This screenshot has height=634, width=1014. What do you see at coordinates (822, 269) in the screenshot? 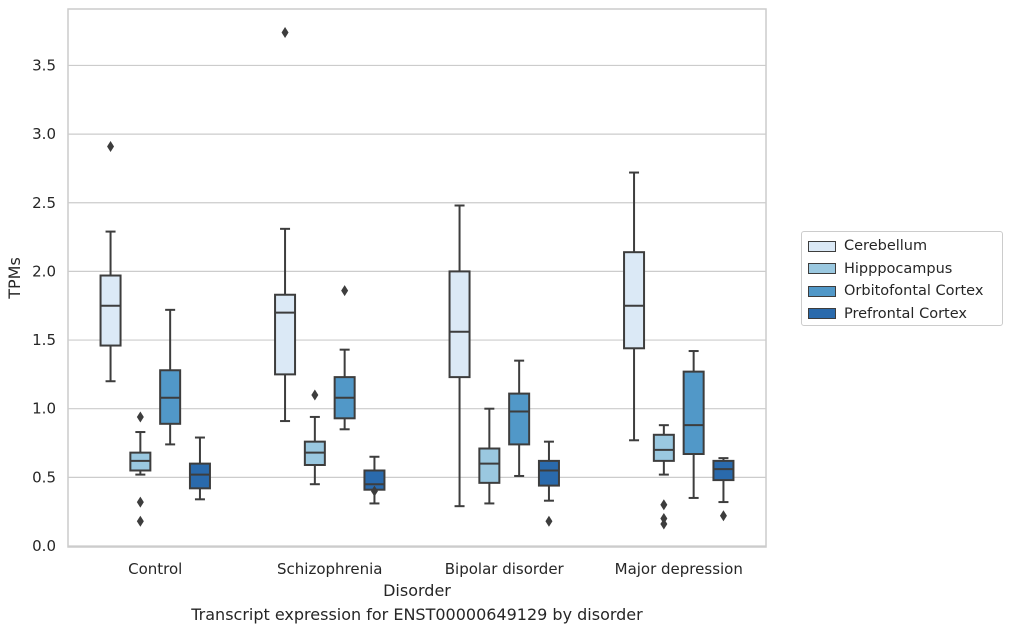
I see `legend-swatch-hipppocampus` at bounding box center [822, 269].